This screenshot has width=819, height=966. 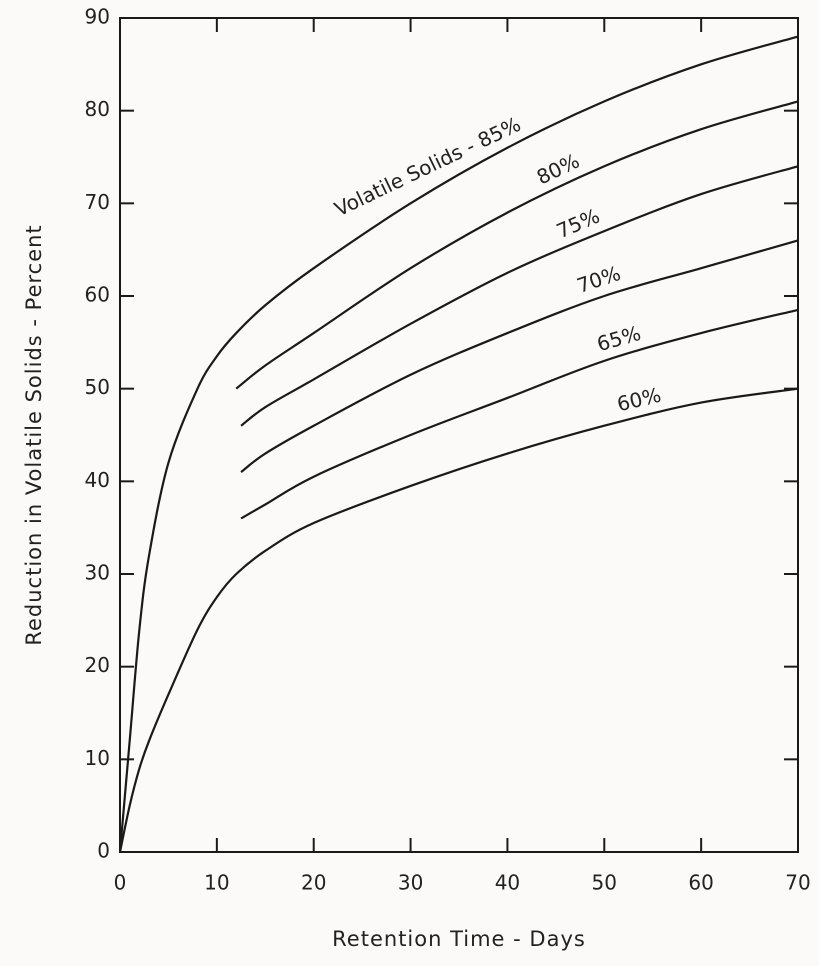 What do you see at coordinates (519, 414) in the screenshot?
I see `curve` at bounding box center [519, 414].